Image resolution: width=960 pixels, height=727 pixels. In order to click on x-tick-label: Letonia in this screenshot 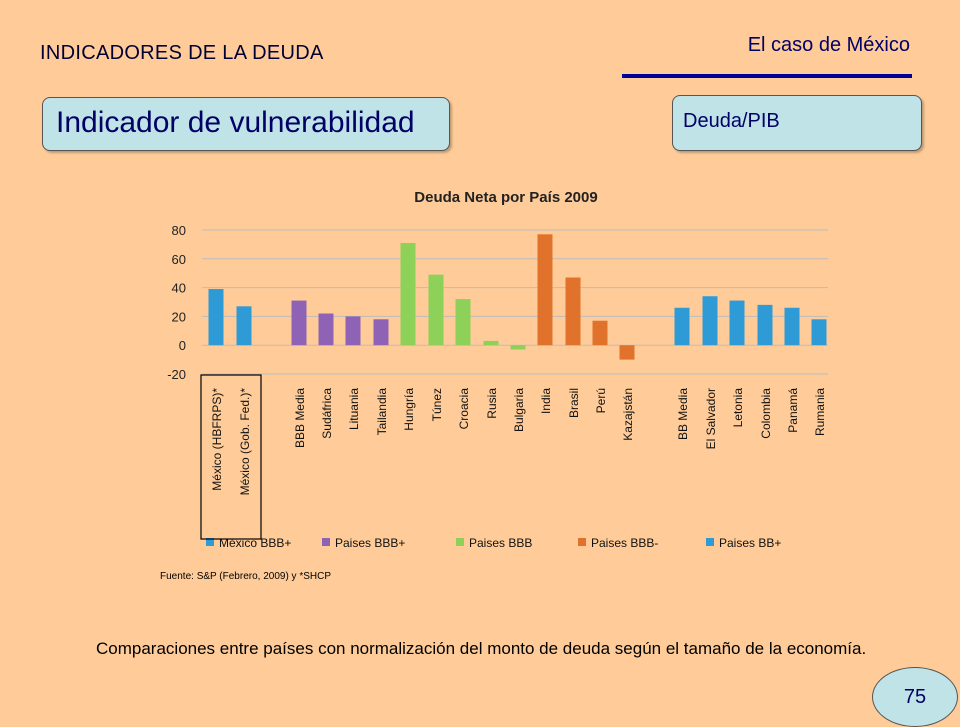, I will do `click(738, 408)`.